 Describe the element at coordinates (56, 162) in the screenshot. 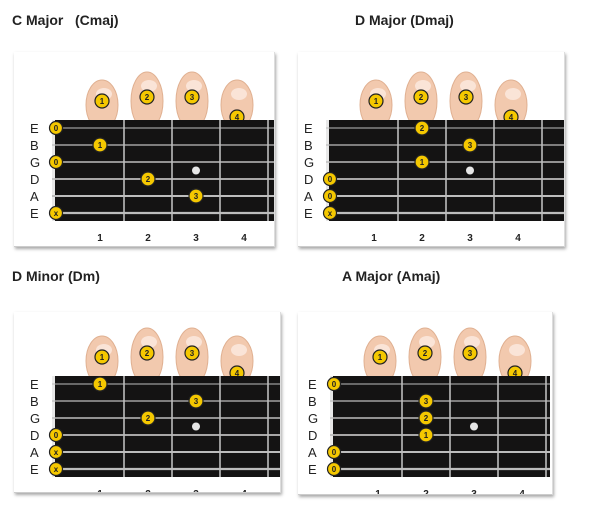

I see `open-string-3-dot` at that location.